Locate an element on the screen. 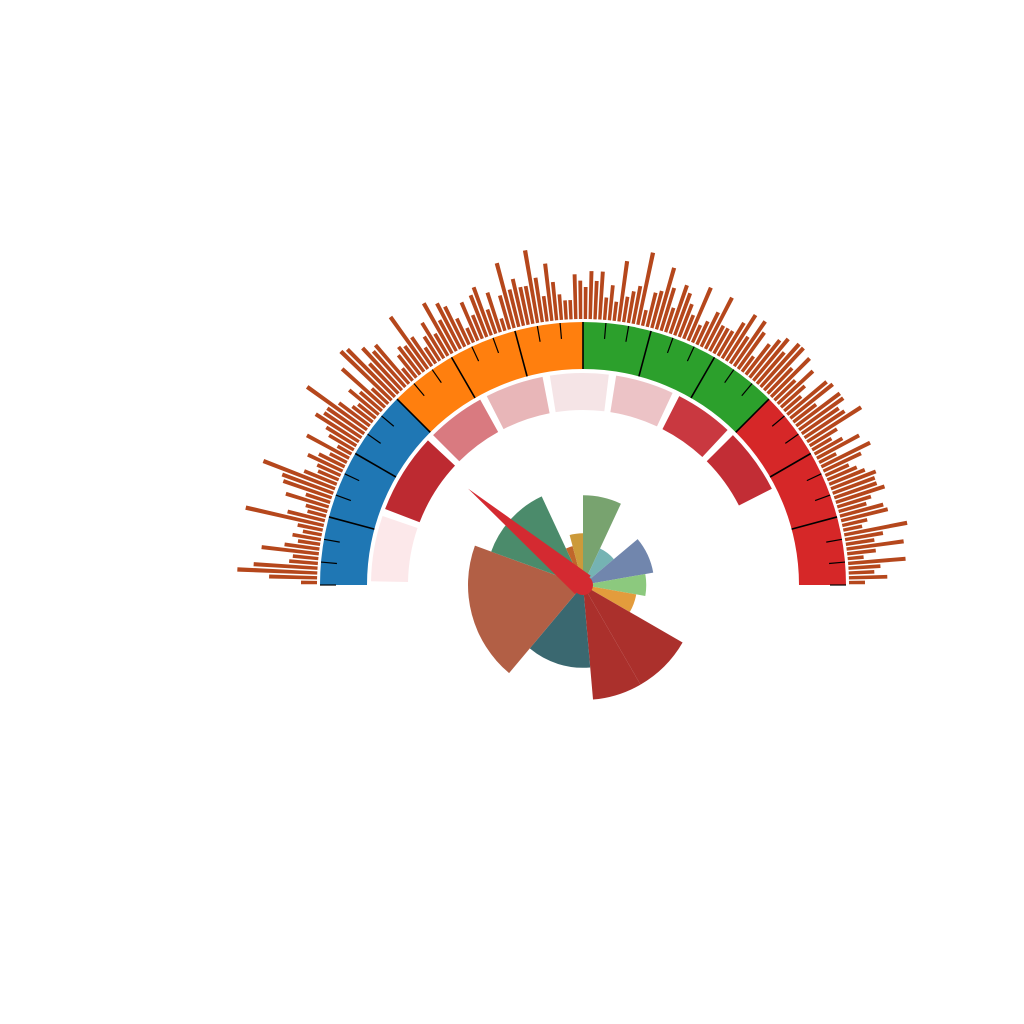 The width and height of the screenshot is (1024, 1024). needle-group is located at coordinates (530, 541).